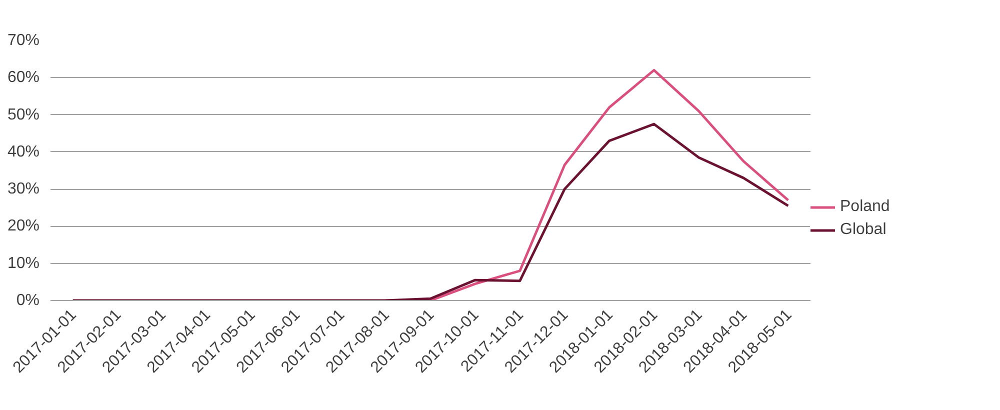 Image resolution: width=1000 pixels, height=410 pixels. Describe the element at coordinates (23, 189) in the screenshot. I see `y-tick-label: 30%` at that location.